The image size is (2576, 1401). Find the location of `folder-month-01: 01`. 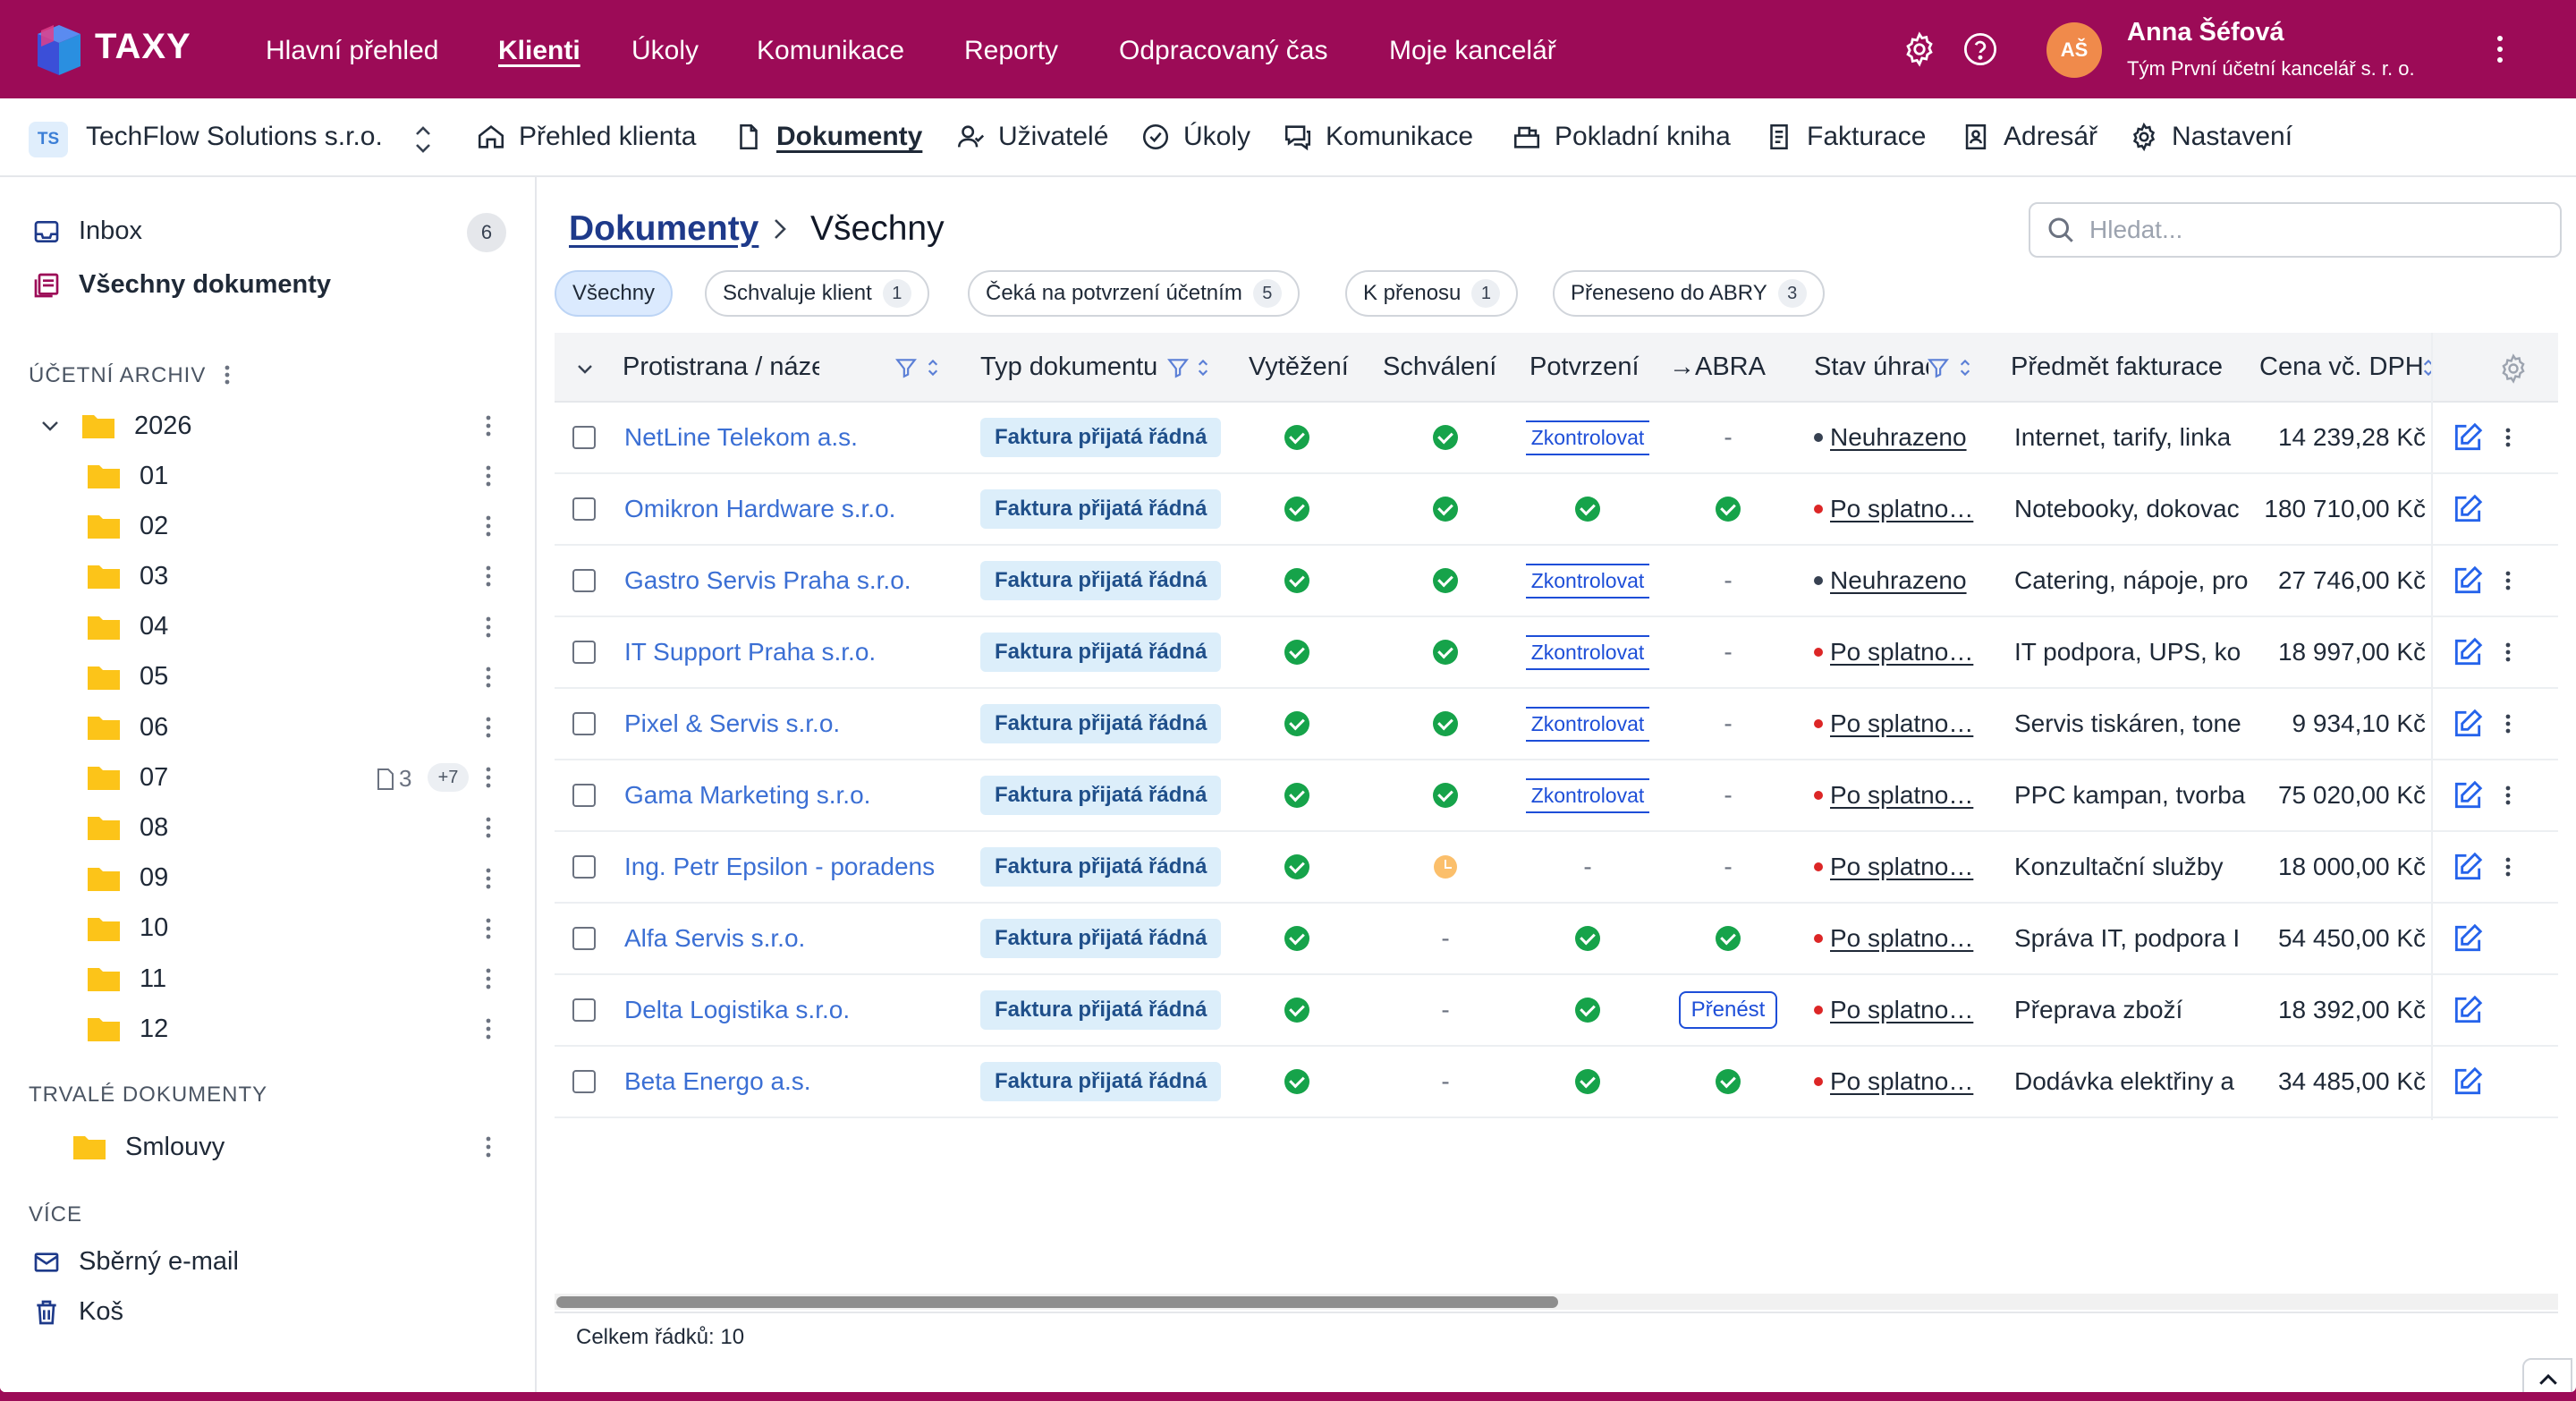

folder-month-01: 01 is located at coordinates (259, 476).